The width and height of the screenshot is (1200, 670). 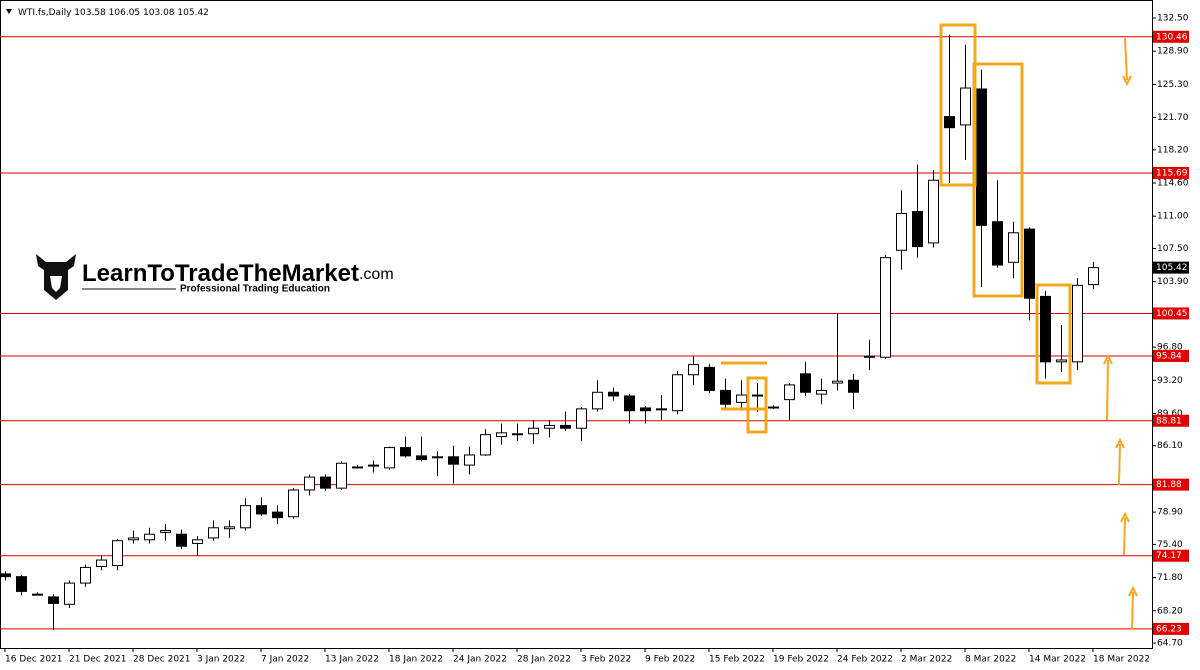 I want to click on price-label-bg, so click(x=1171, y=267).